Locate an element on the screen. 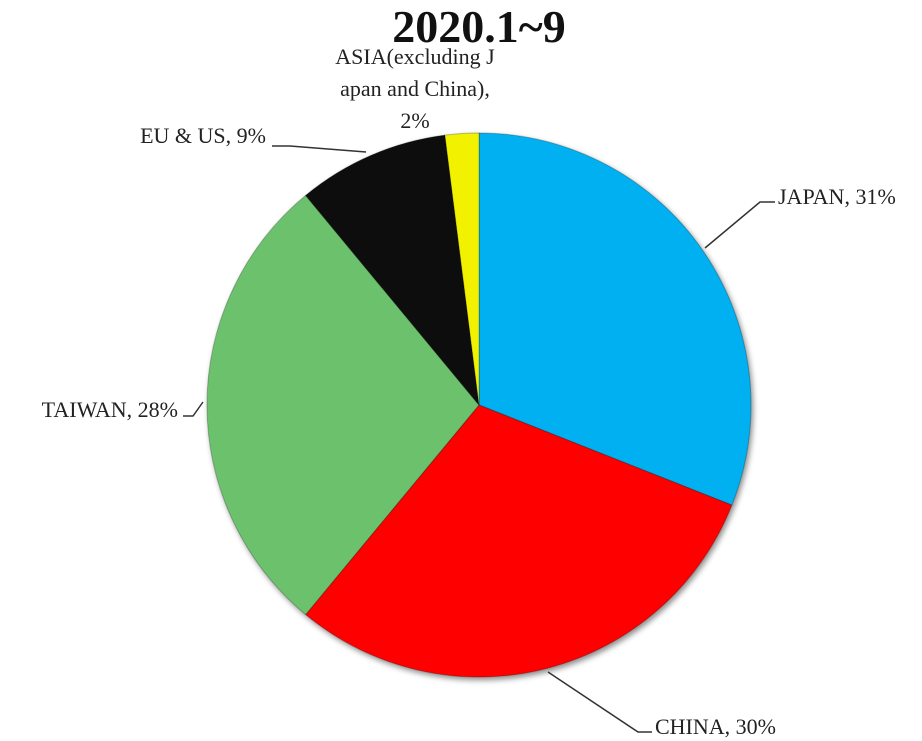 The image size is (922, 741). chart-title: 2020.1~9 is located at coordinates (479, 26).